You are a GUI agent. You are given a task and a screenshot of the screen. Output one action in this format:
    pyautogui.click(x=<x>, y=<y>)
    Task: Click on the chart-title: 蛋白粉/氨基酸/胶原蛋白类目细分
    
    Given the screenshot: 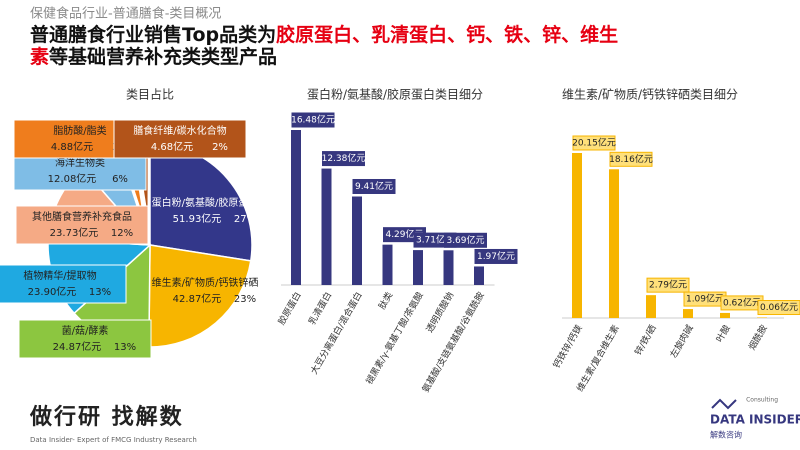 What is the action you would take?
    pyautogui.click(x=395, y=94)
    